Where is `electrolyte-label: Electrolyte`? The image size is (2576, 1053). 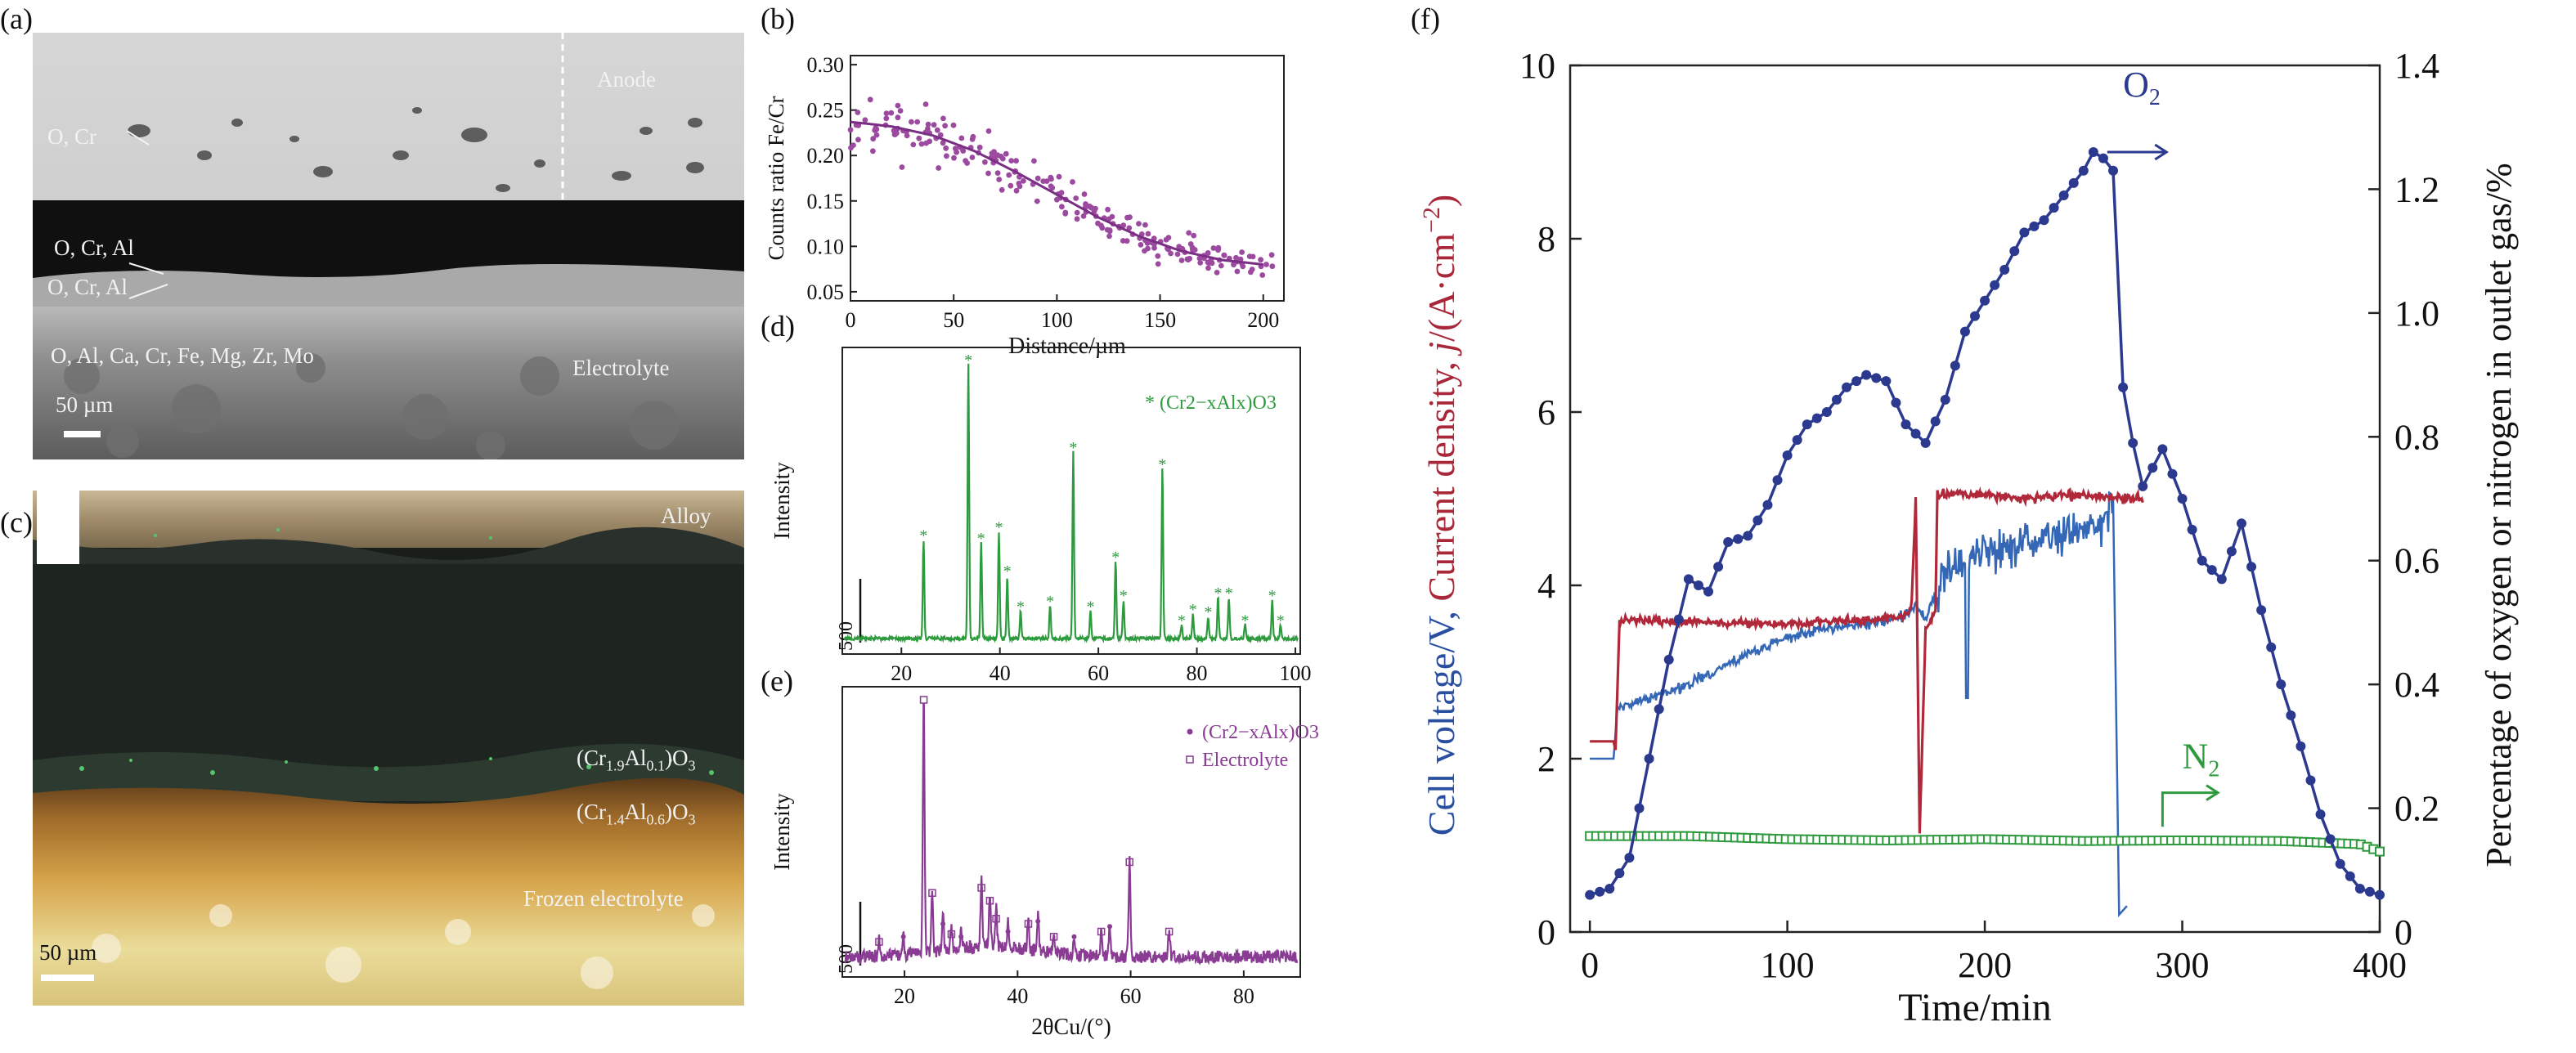
electrolyte-label: Electrolyte is located at coordinates (621, 368).